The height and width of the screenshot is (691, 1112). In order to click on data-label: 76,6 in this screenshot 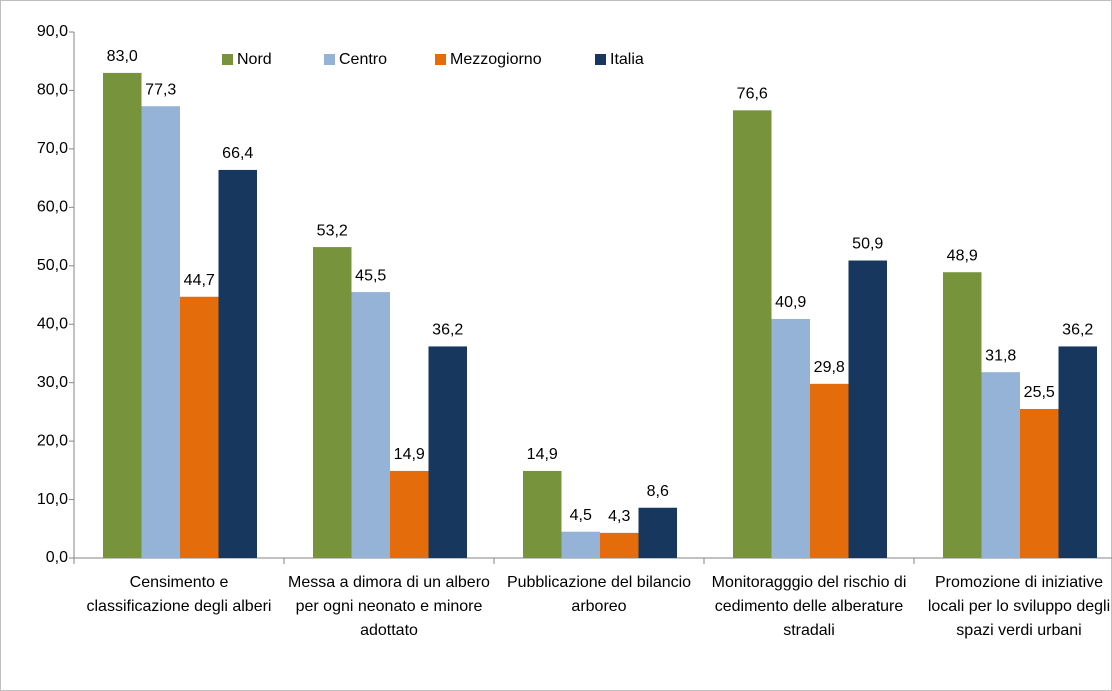, I will do `click(752, 94)`.